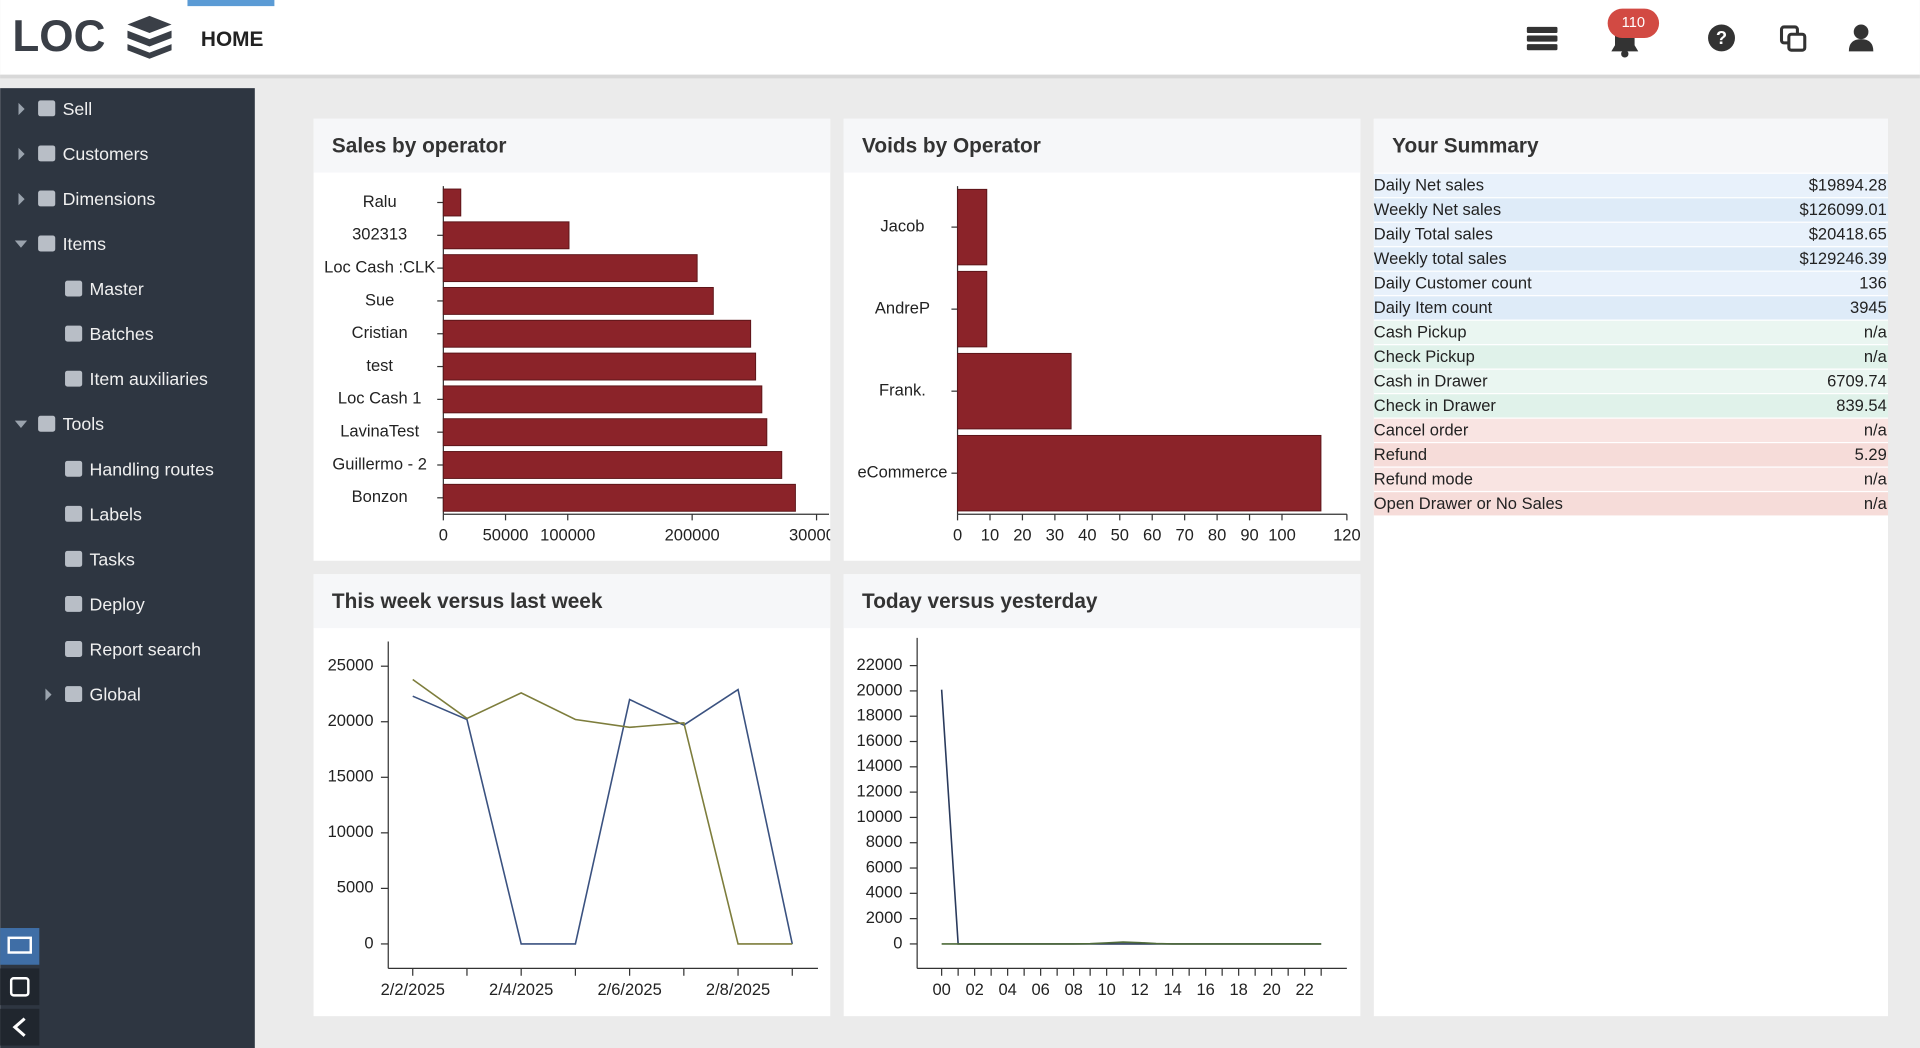 This screenshot has height=1048, width=1920. Describe the element at coordinates (506, 535) in the screenshot. I see `x-tick-label: 50000` at that location.